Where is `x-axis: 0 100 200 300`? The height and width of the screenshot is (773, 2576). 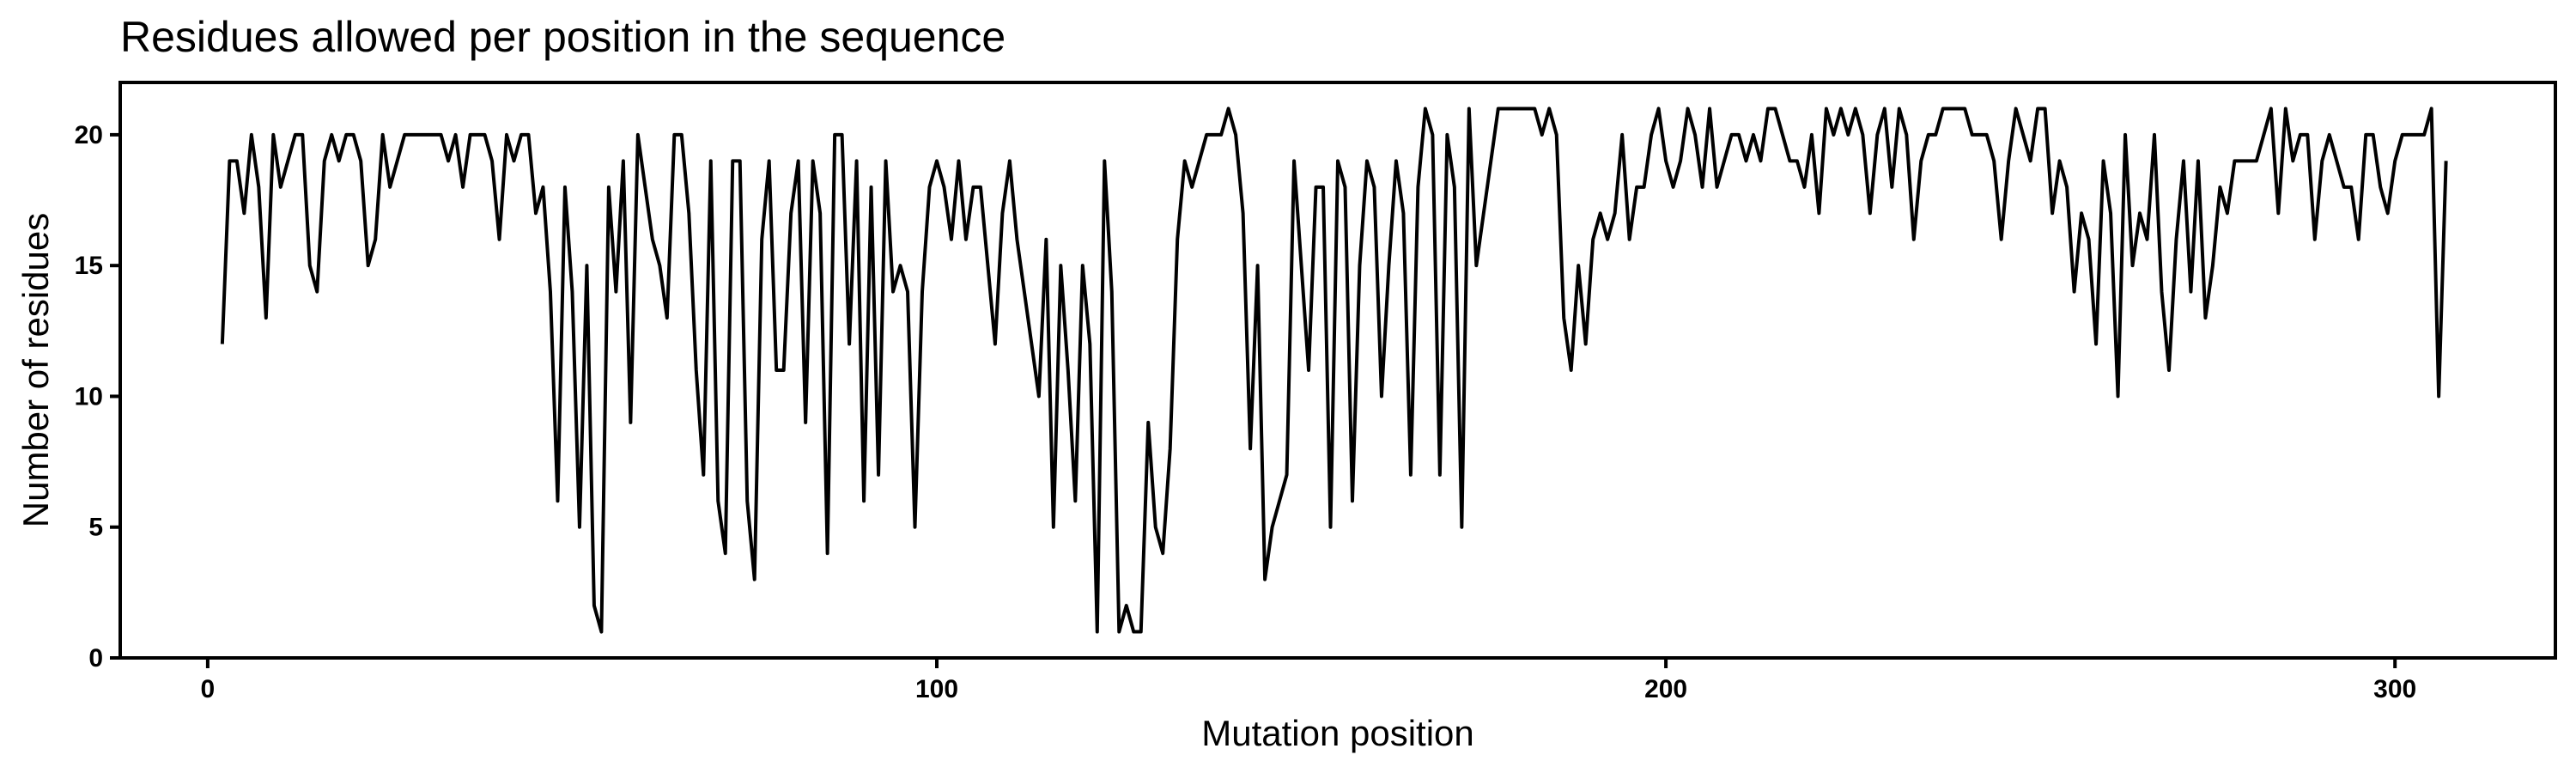 x-axis: 0 100 200 300 is located at coordinates (1308, 680).